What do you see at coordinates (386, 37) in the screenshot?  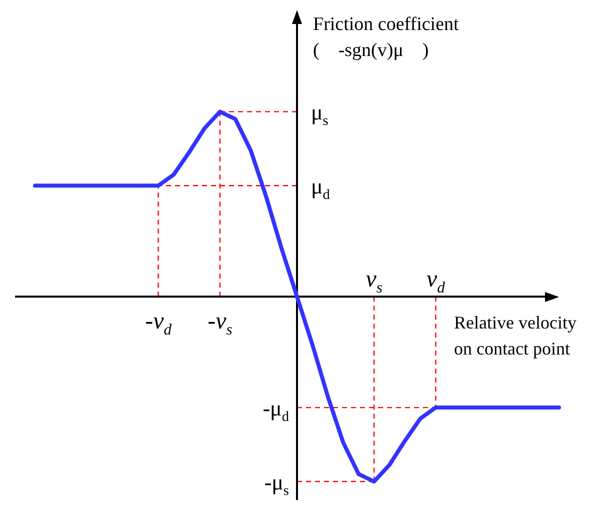 I see `y-axis-title: Friction coefficient ( -sgn(v)μ )` at bounding box center [386, 37].